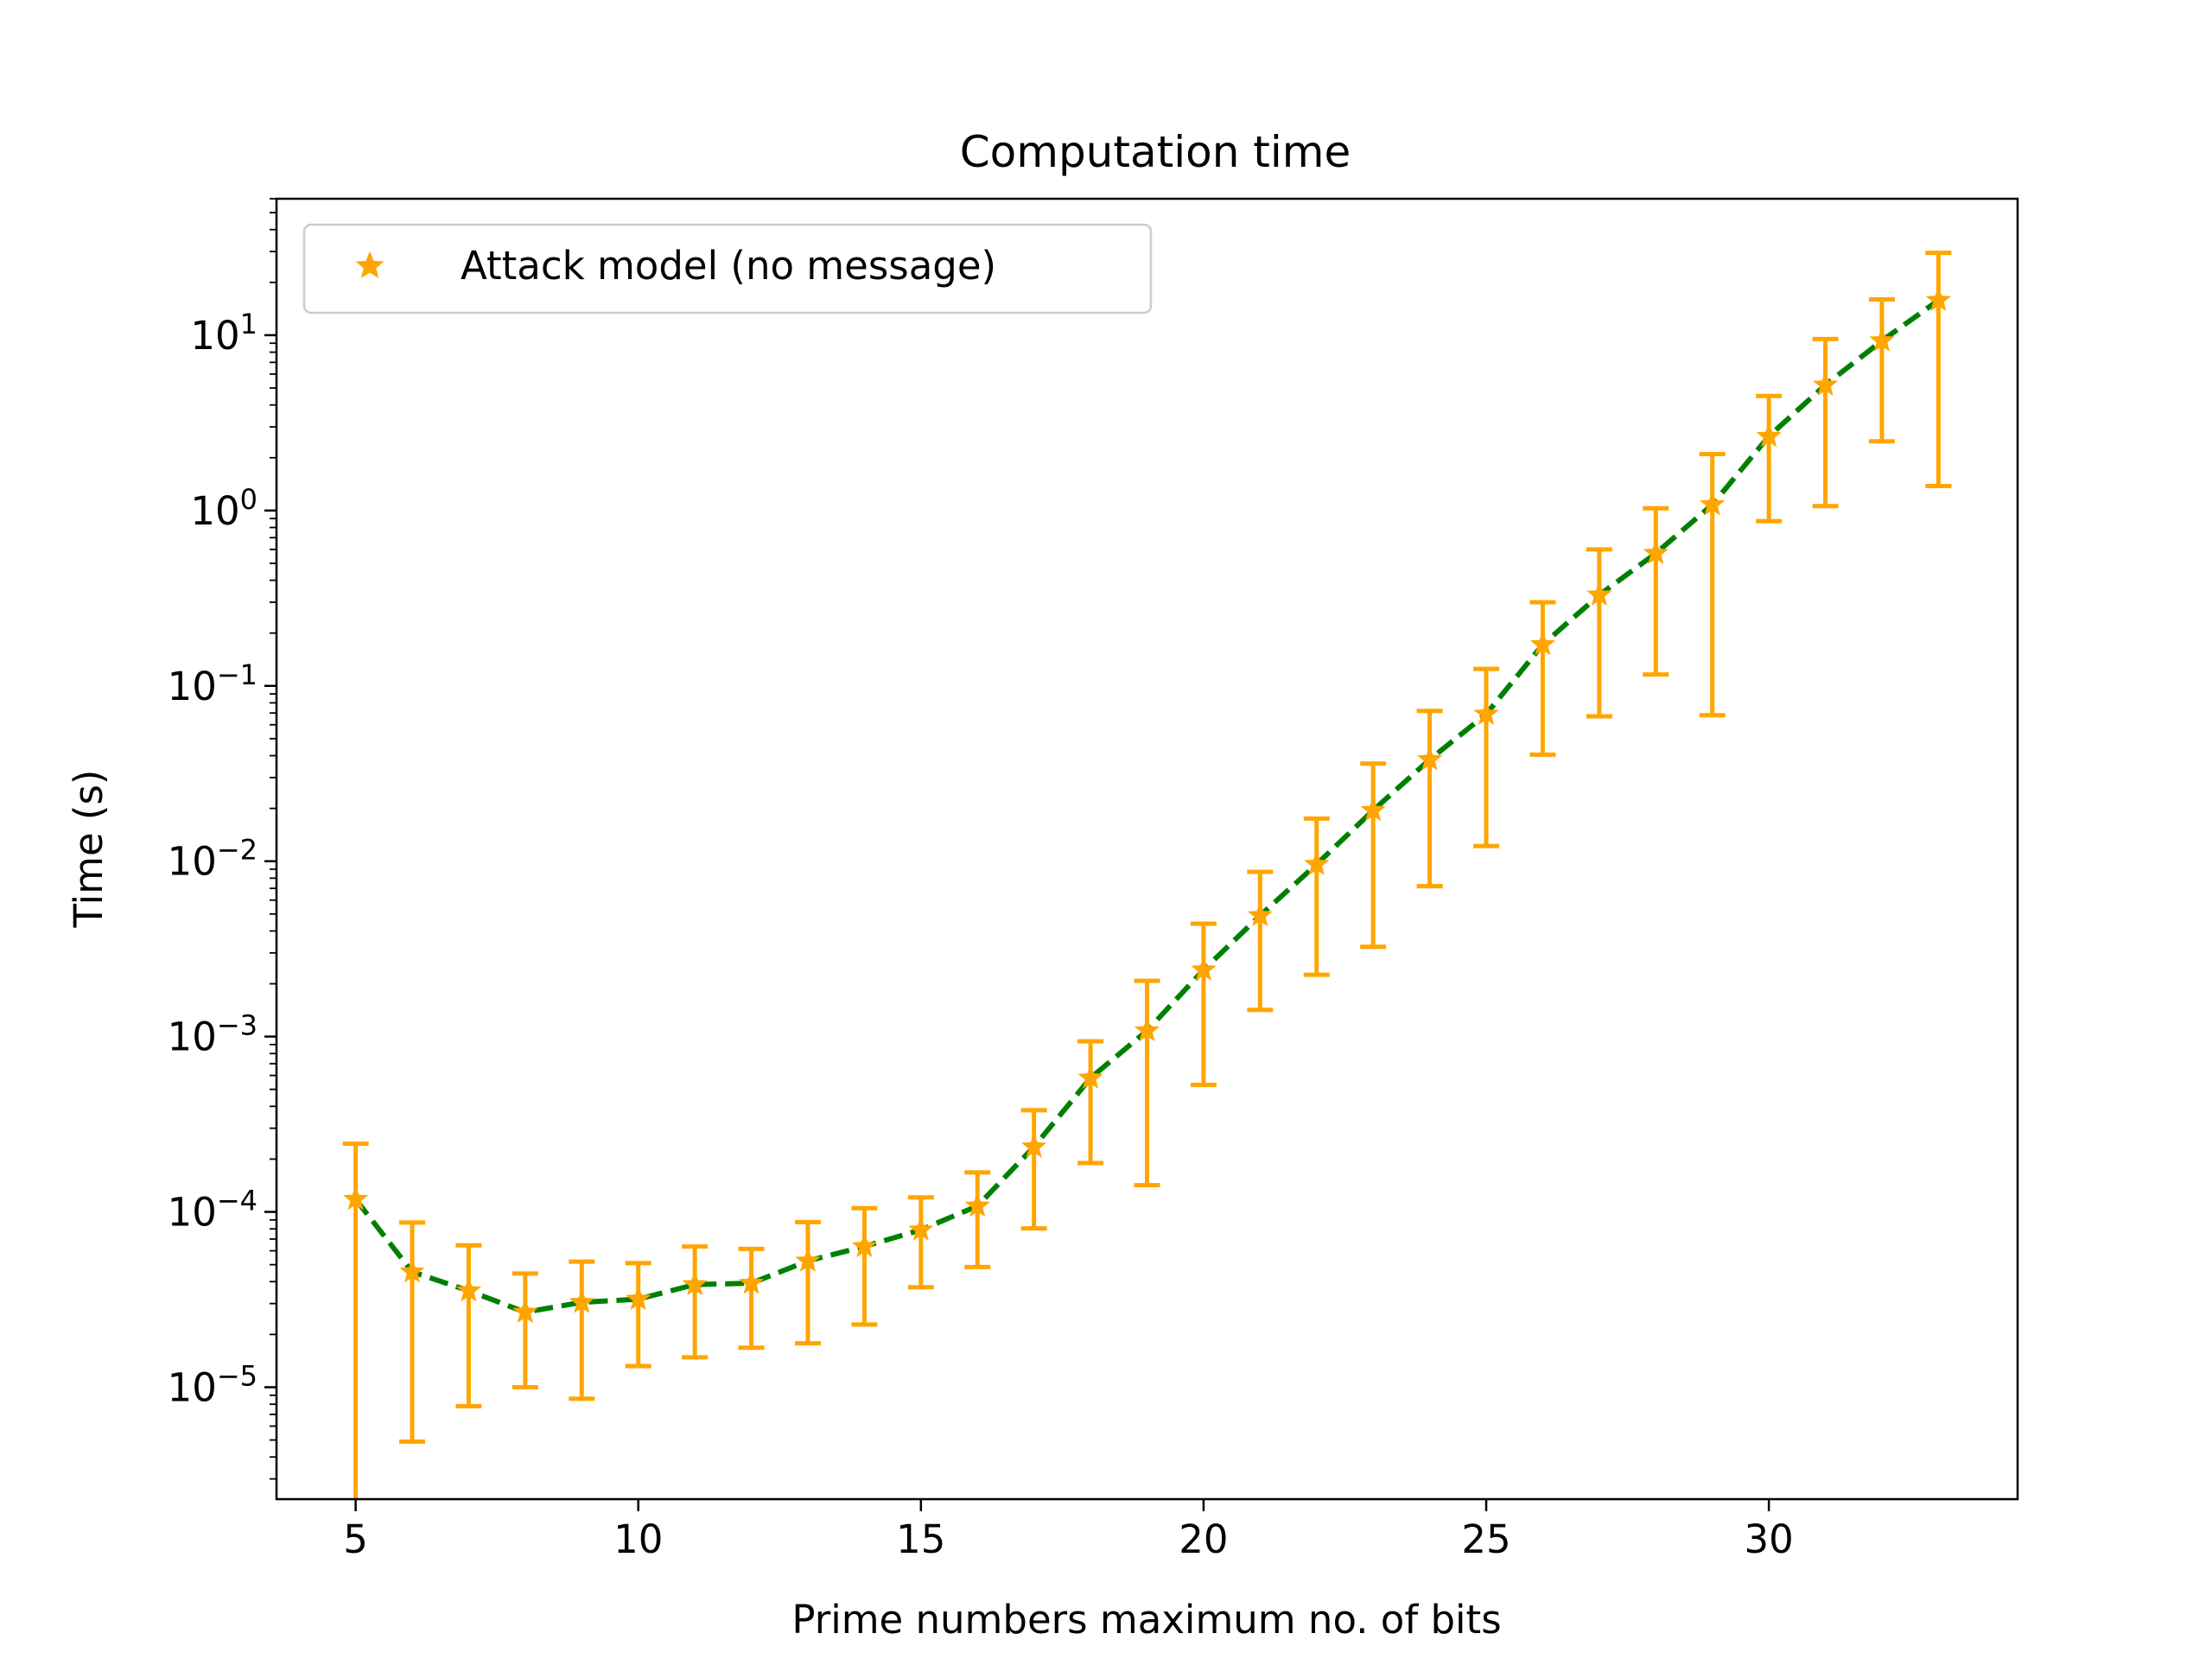 This screenshot has width=2212, height=1659. I want to click on y-tick-label: 10⁻⁵, so click(212, 1384).